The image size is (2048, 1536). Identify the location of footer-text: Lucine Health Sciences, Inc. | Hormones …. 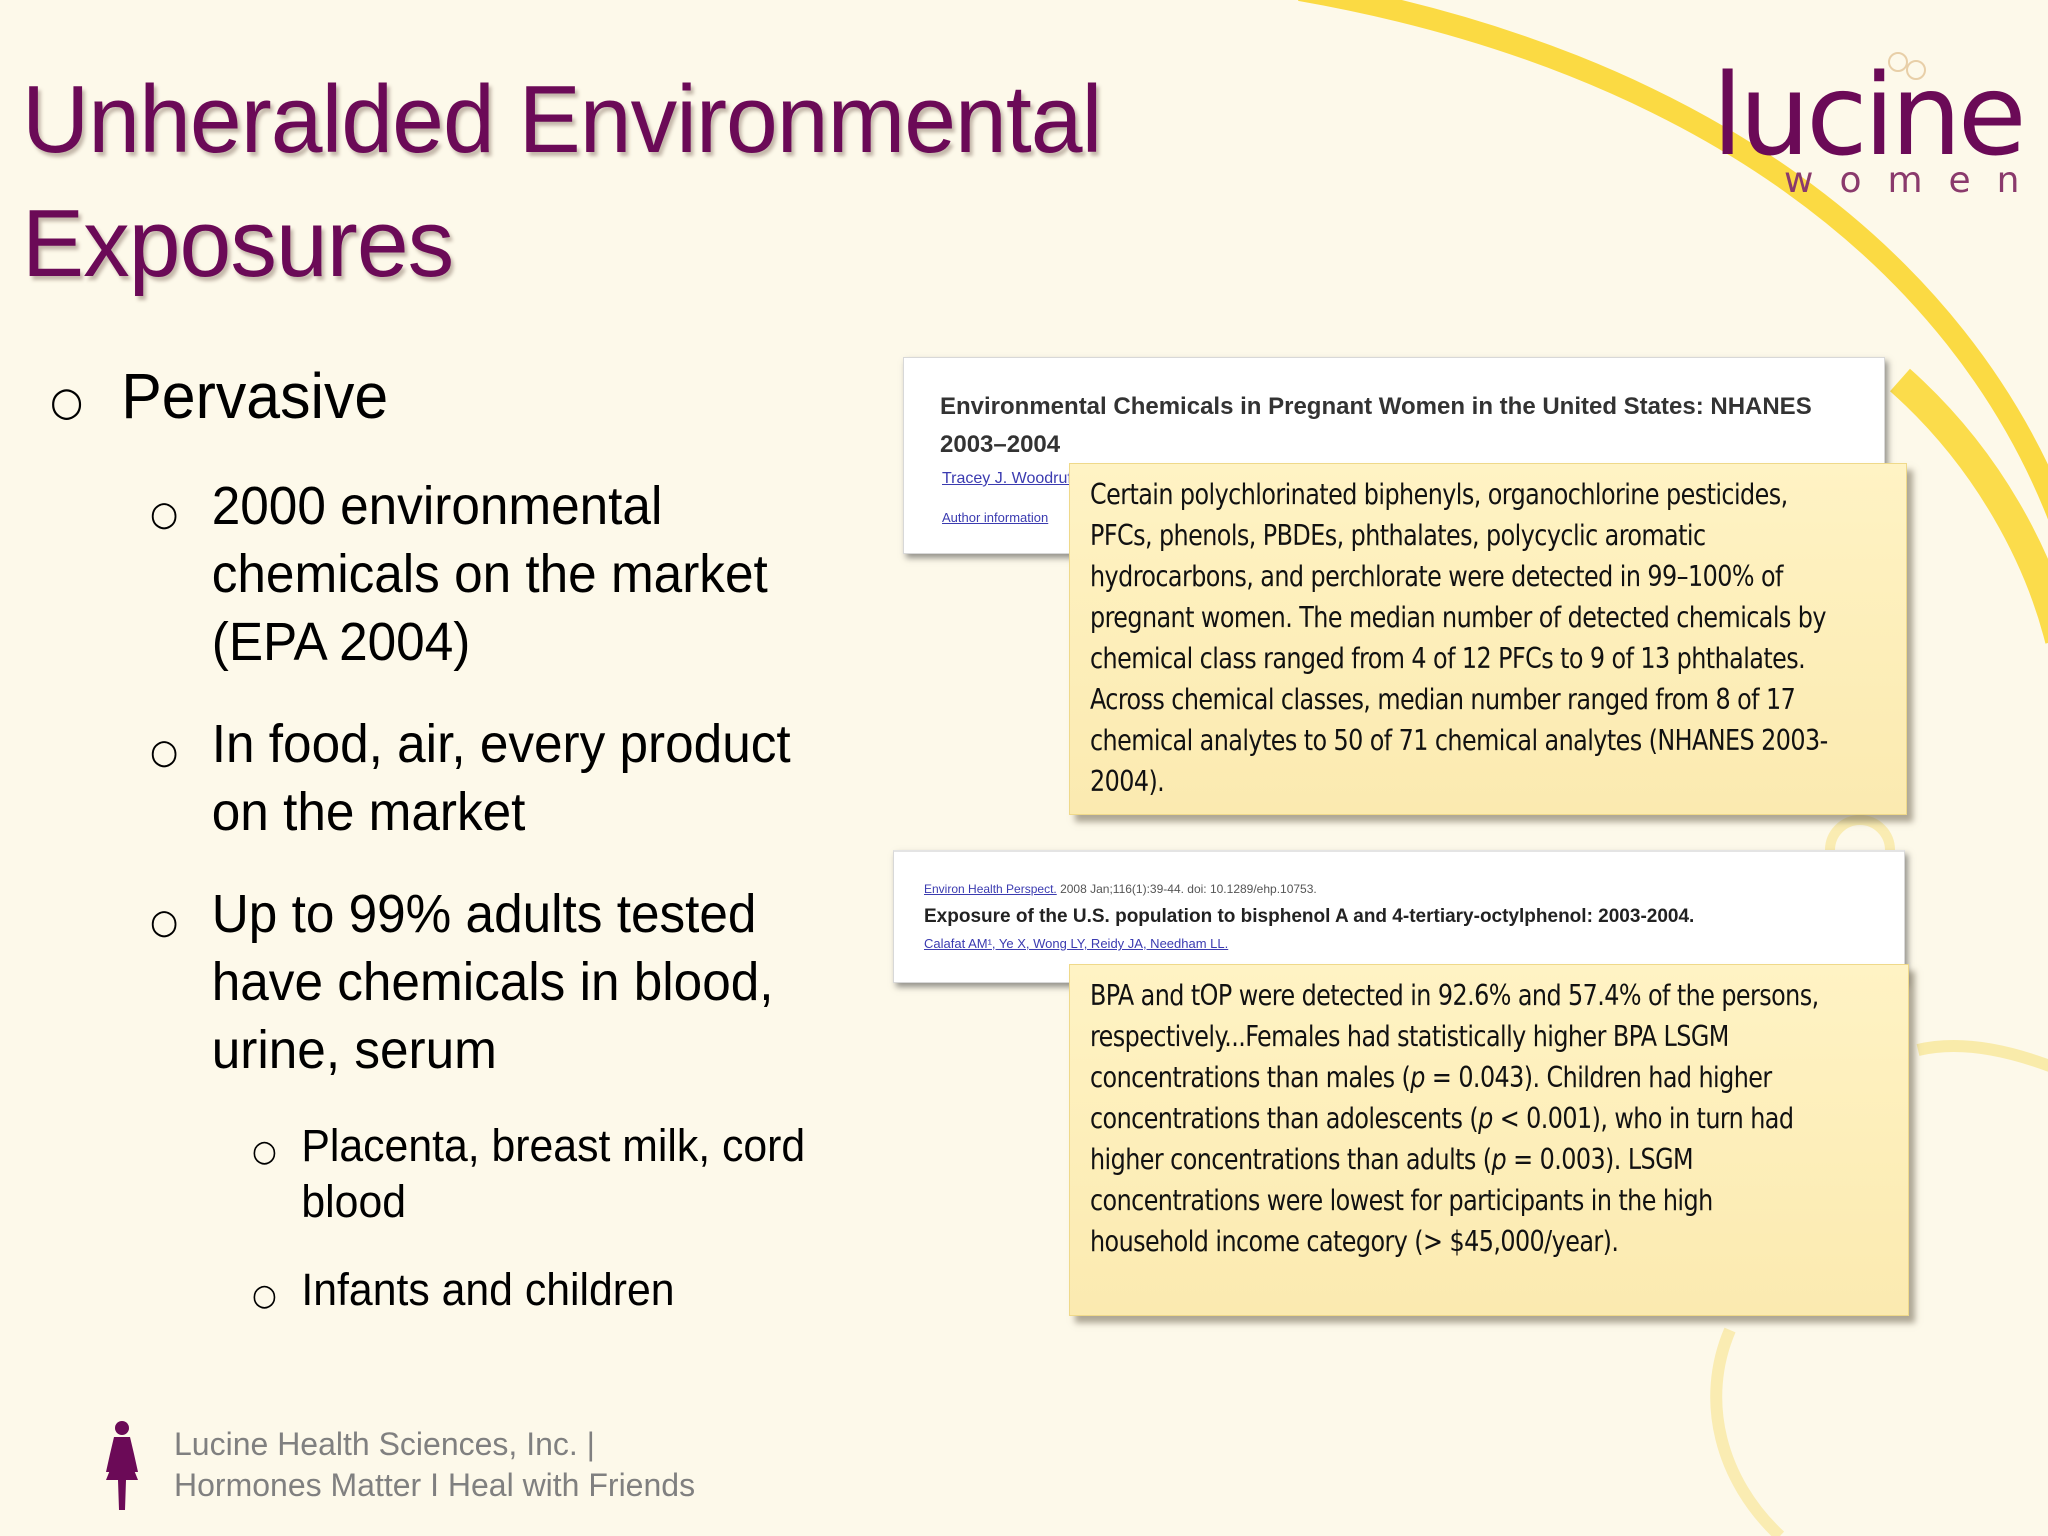
(434, 1465).